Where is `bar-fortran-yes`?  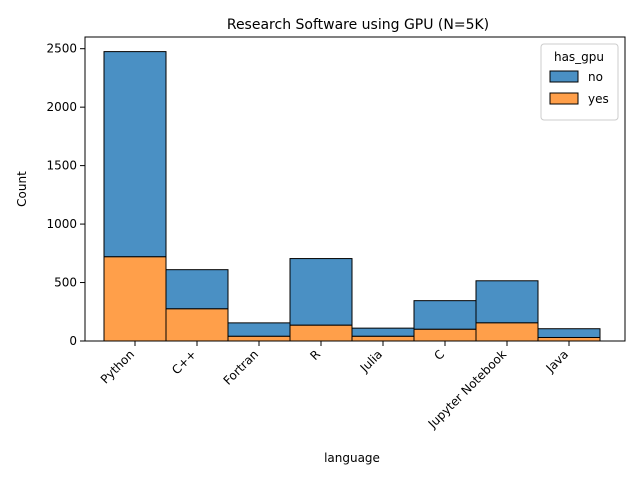 bar-fortran-yes is located at coordinates (259, 338).